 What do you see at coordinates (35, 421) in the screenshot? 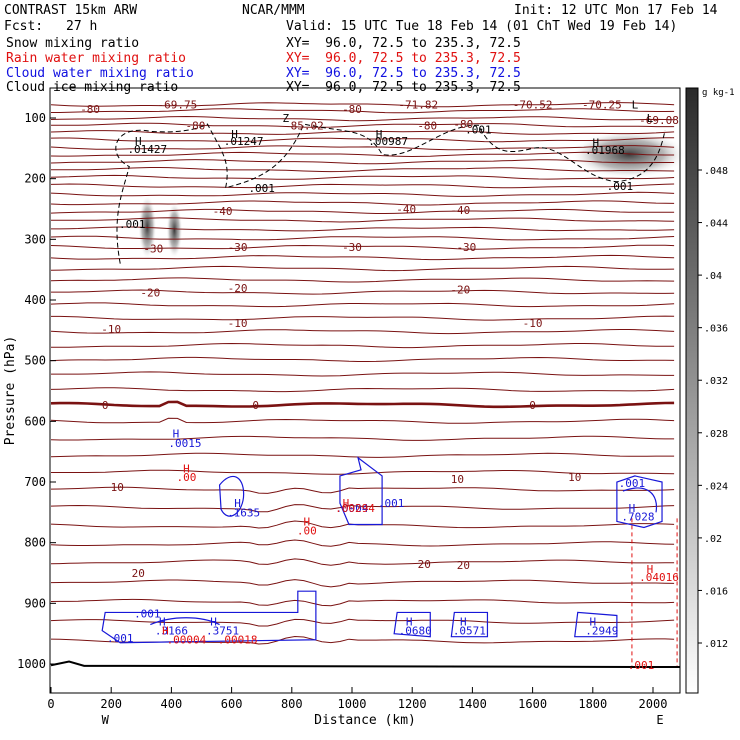
I see `y-tick-label: 600` at bounding box center [35, 421].